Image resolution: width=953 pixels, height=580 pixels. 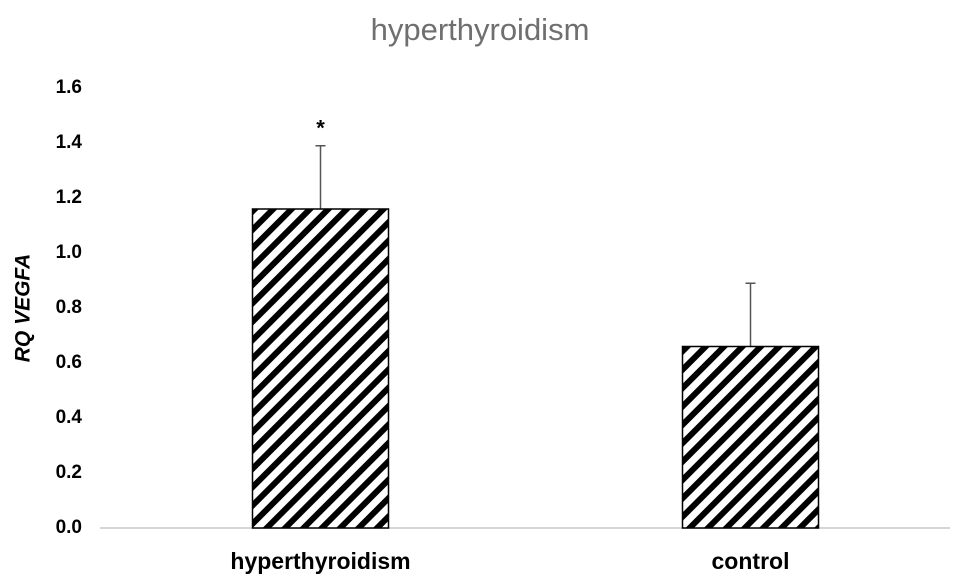 What do you see at coordinates (69, 252) in the screenshot?
I see `y-tick-label: 1.0` at bounding box center [69, 252].